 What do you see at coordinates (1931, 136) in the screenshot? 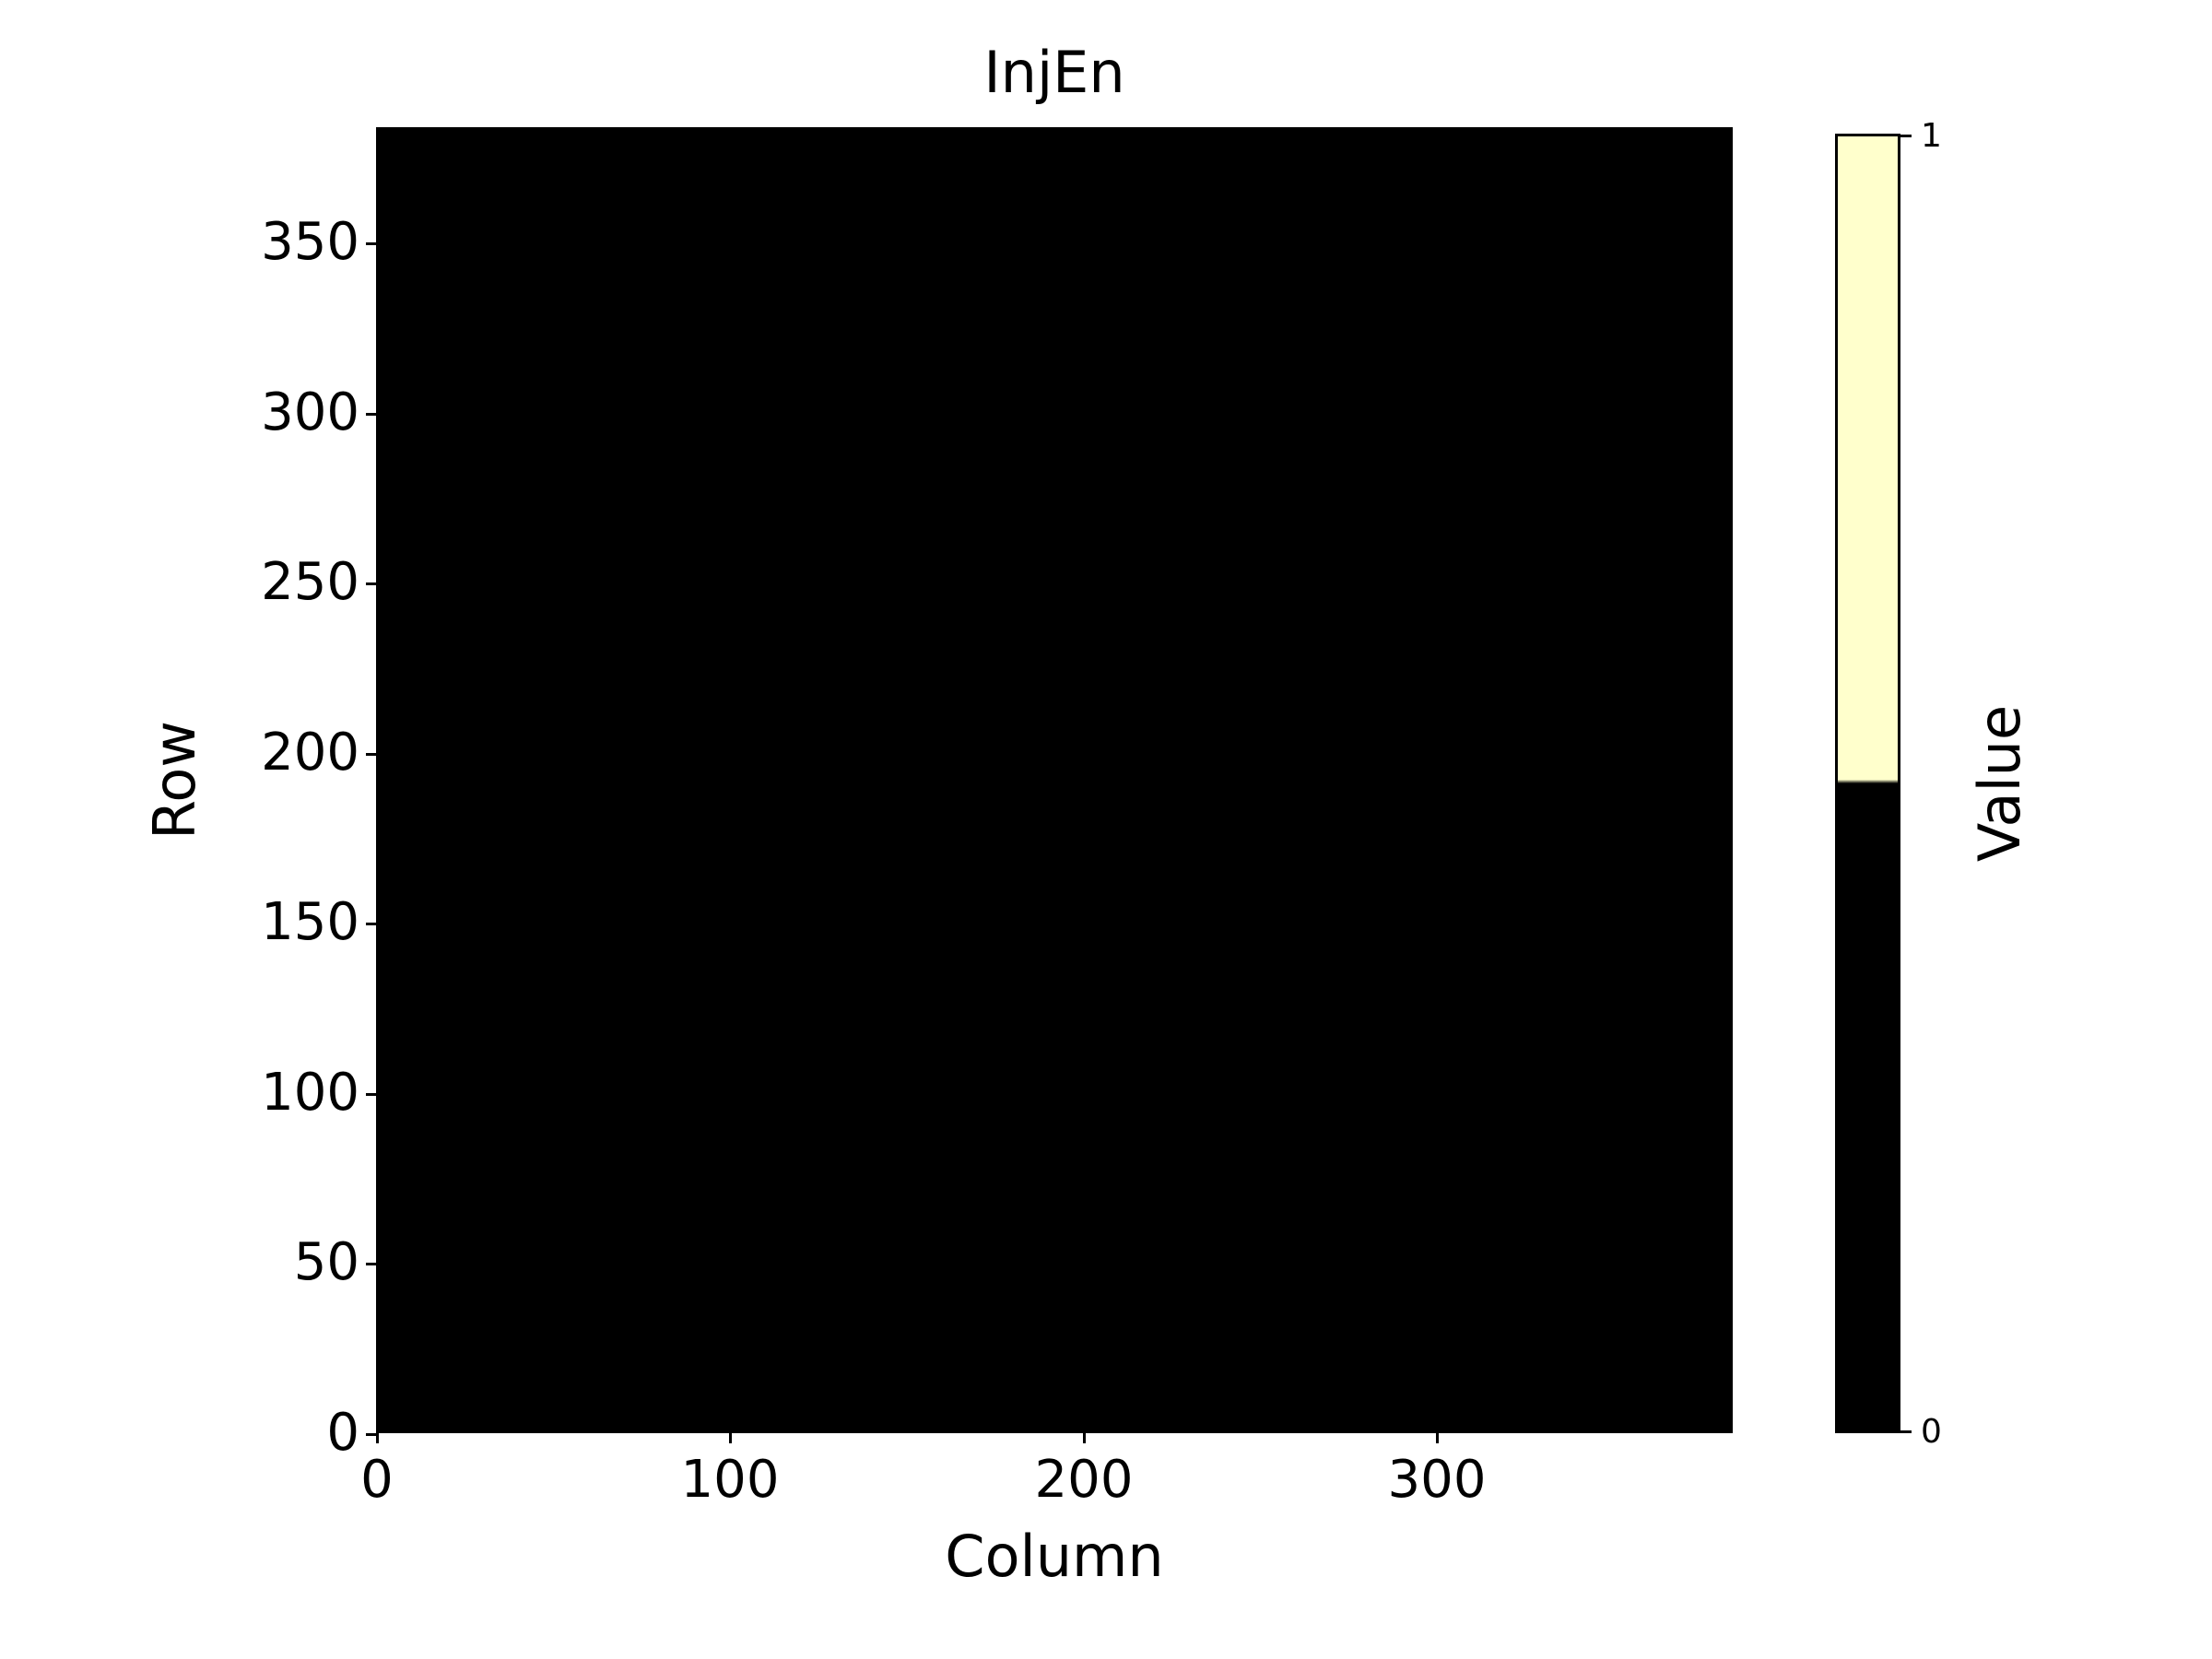
I see `colorbar-tick-label-1: 1` at bounding box center [1931, 136].